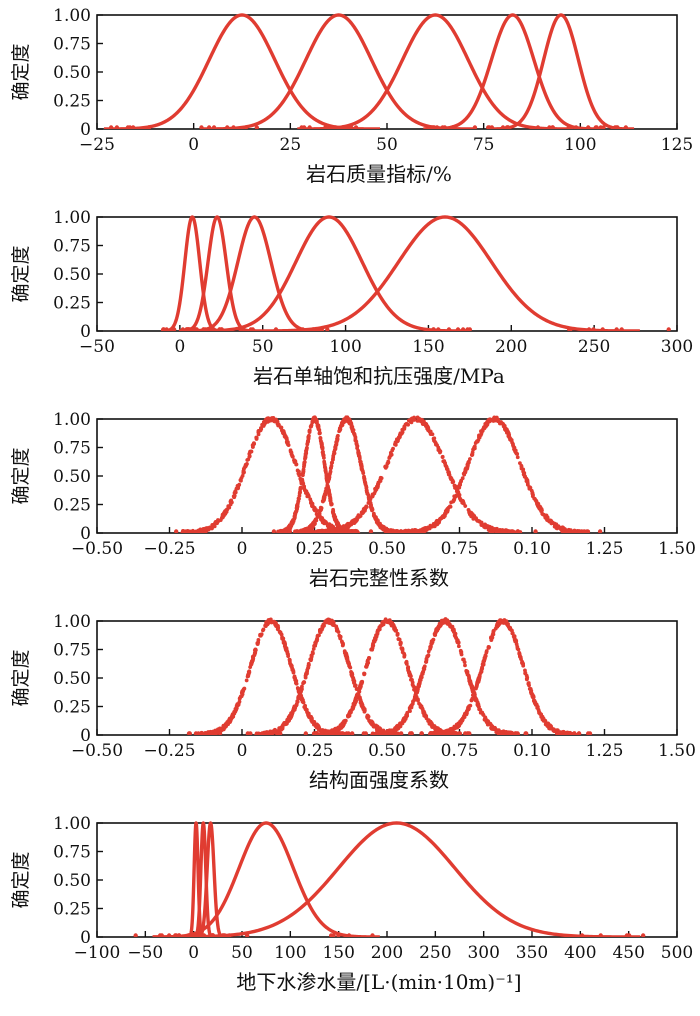 Image resolution: width=700 pixels, height=1016 pixels. What do you see at coordinates (242, 71) in the screenshot?
I see `series-1-curve` at bounding box center [242, 71].